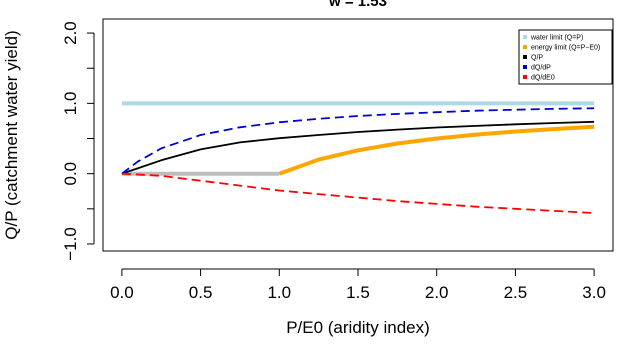 The height and width of the screenshot is (346, 618). Describe the element at coordinates (594, 292) in the screenshot. I see `x-tick-label: 3.0` at that location.